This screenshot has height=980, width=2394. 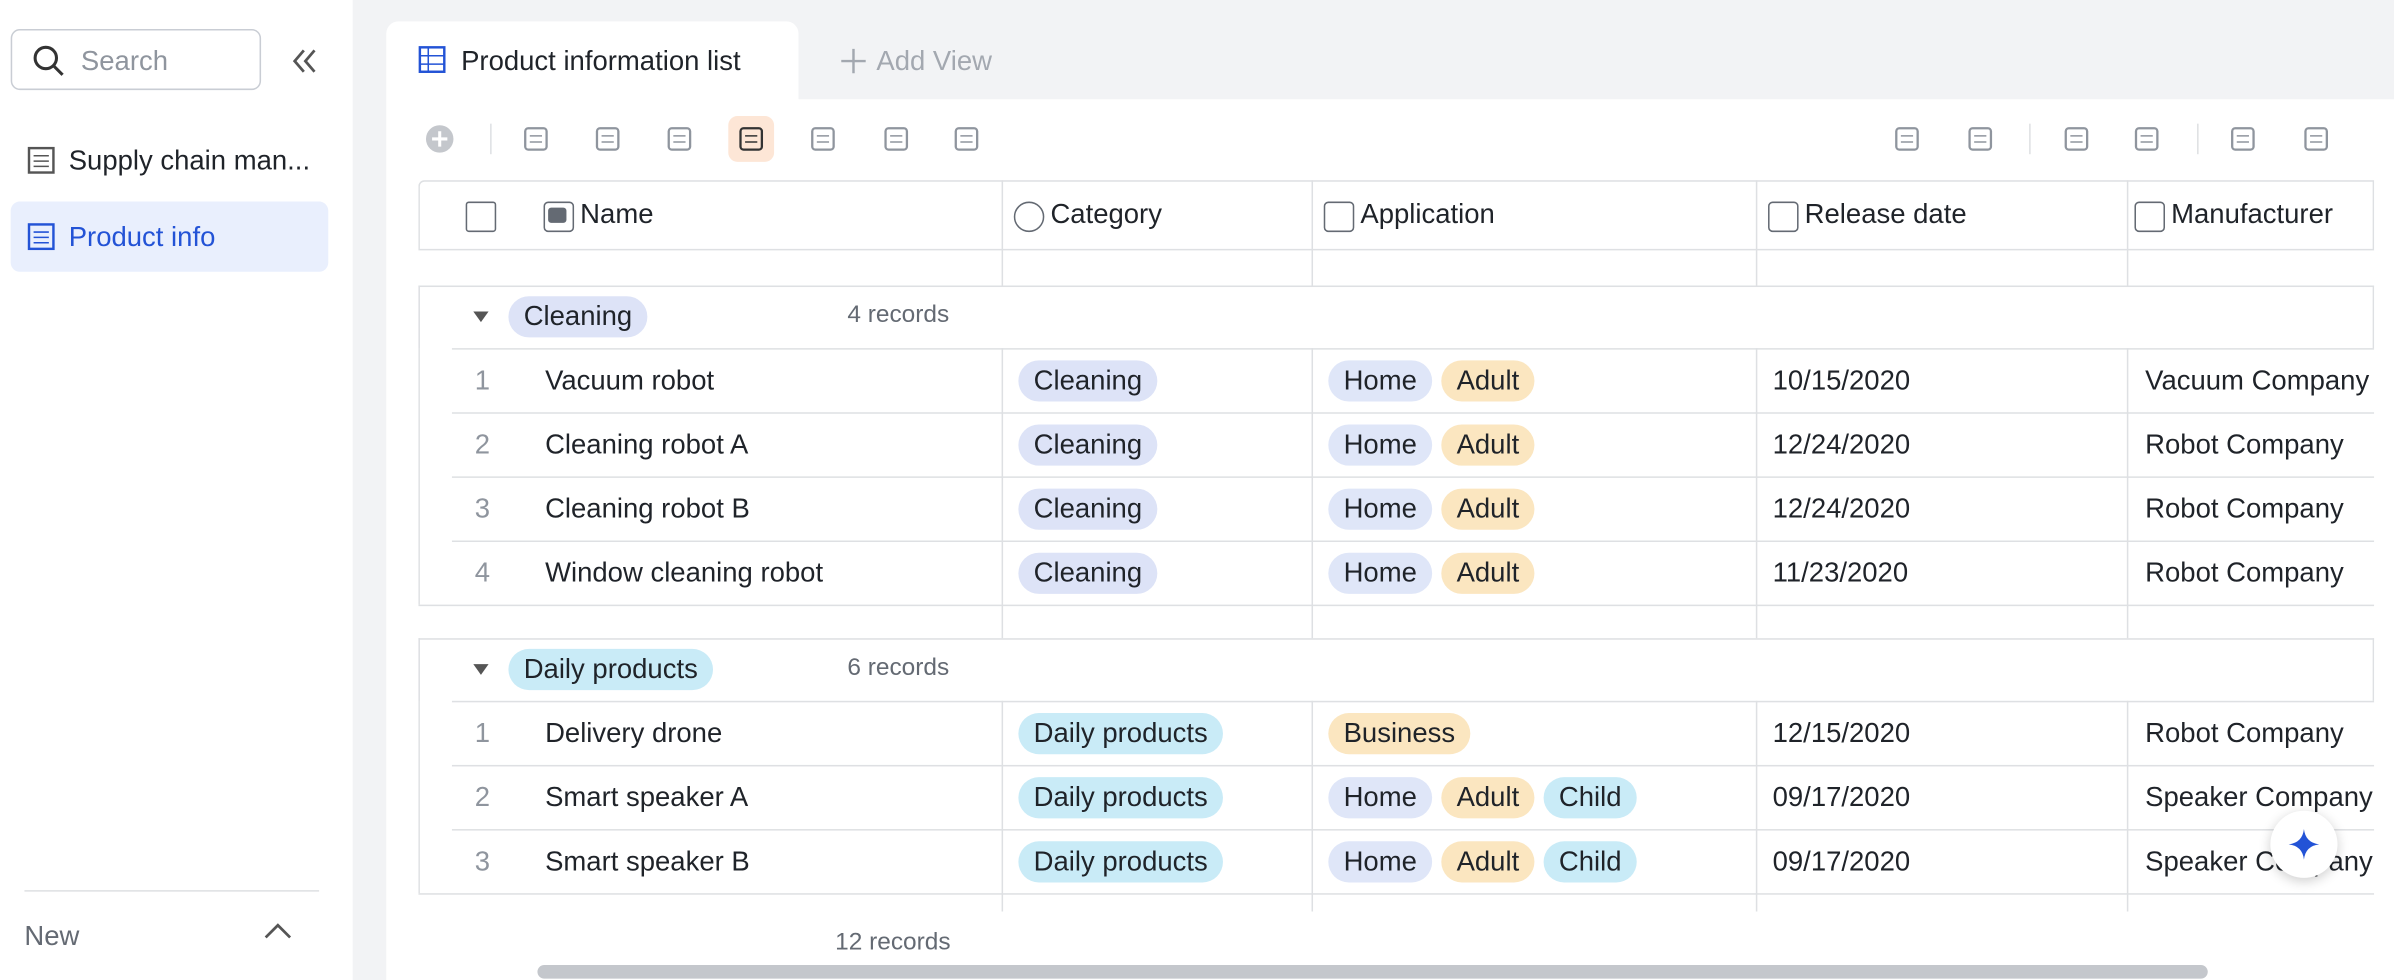 What do you see at coordinates (142, 236) in the screenshot?
I see `nav-label: Product info` at bounding box center [142, 236].